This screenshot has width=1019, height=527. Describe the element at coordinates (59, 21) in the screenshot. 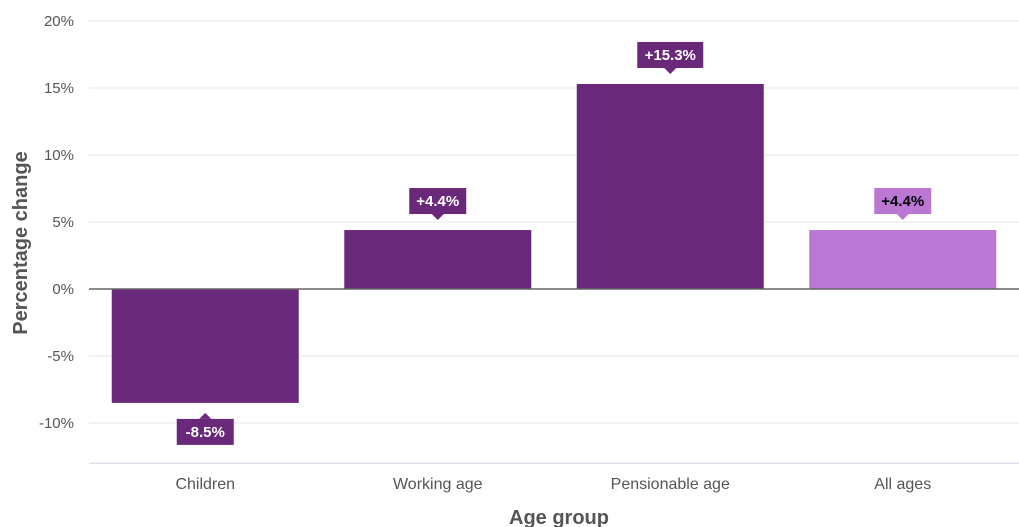

I see `y-tick-label: 20%` at that location.